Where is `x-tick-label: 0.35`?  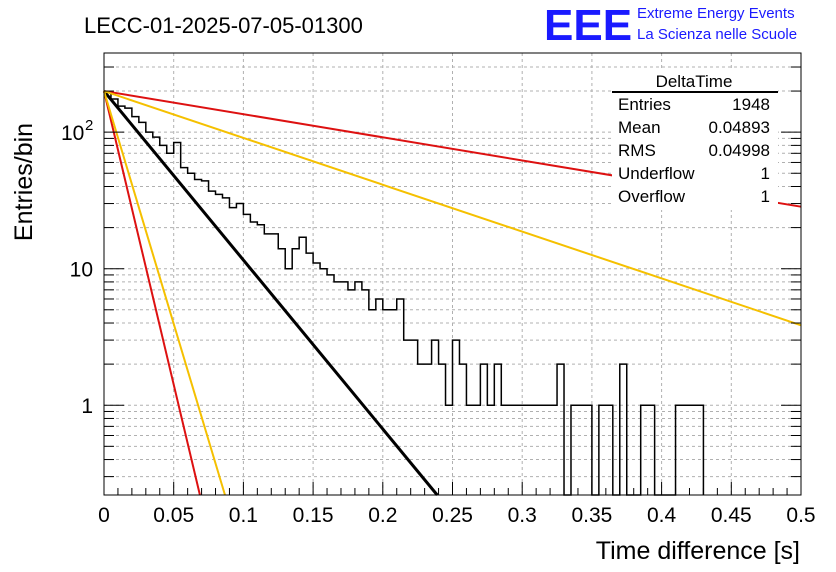 x-tick-label: 0.35 is located at coordinates (591, 515).